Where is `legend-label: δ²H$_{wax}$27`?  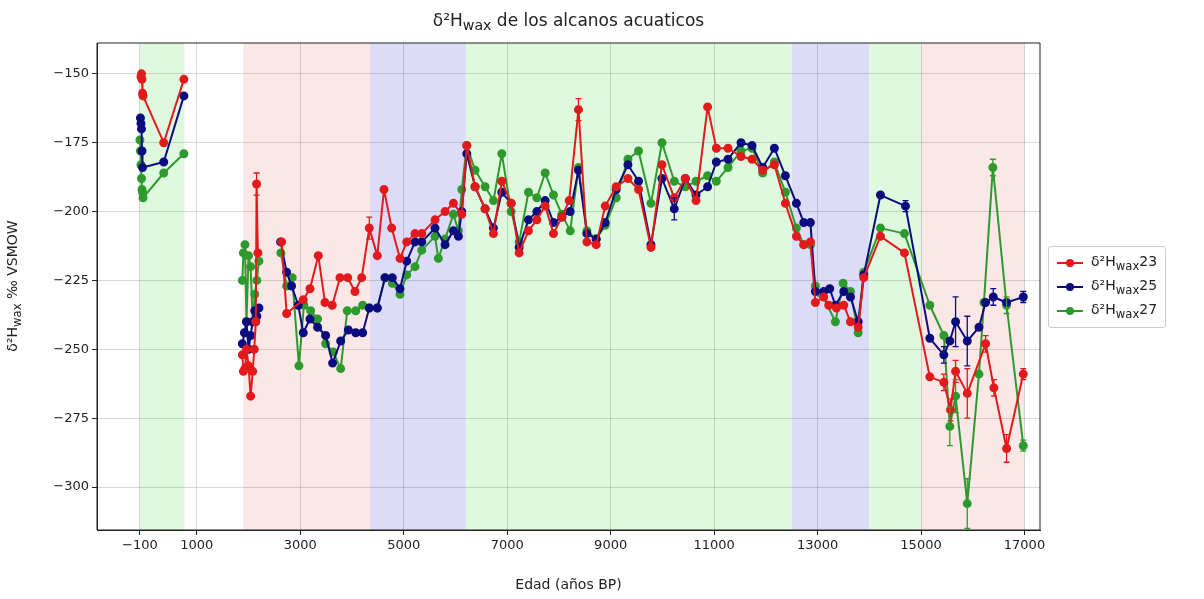
legend-label: δ²H$_{wax}$27 is located at coordinates (1124, 311).